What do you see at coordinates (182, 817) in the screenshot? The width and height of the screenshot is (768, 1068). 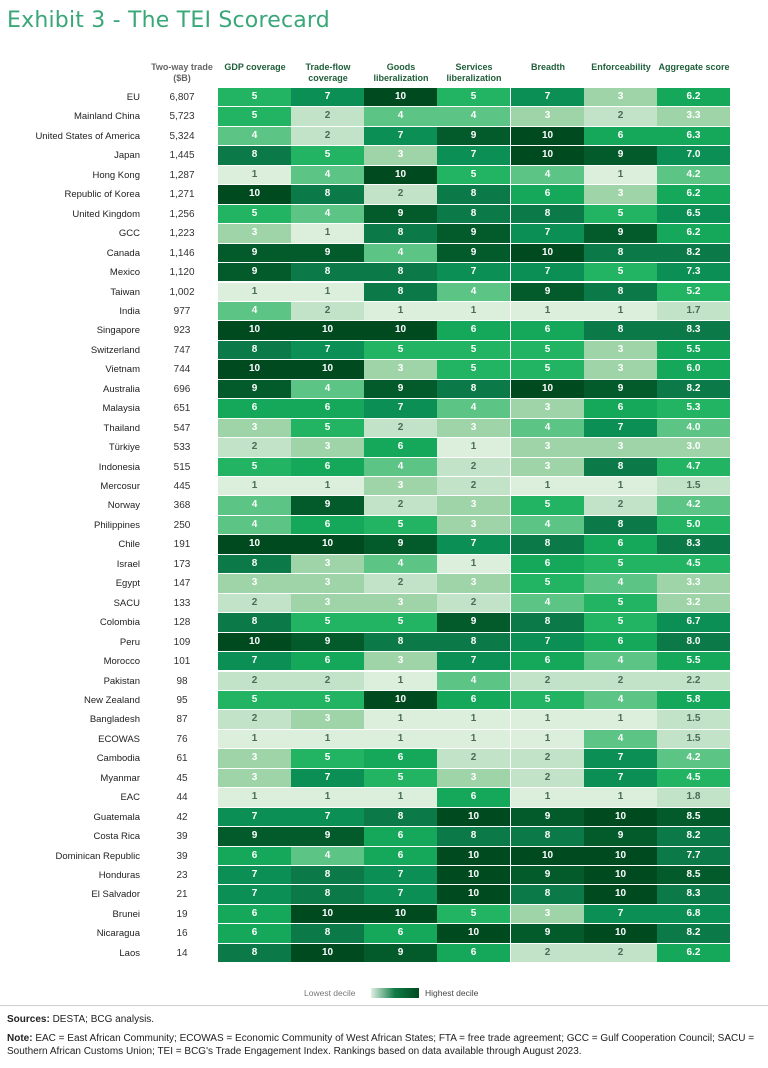 I see `trade-value: 42` at bounding box center [182, 817].